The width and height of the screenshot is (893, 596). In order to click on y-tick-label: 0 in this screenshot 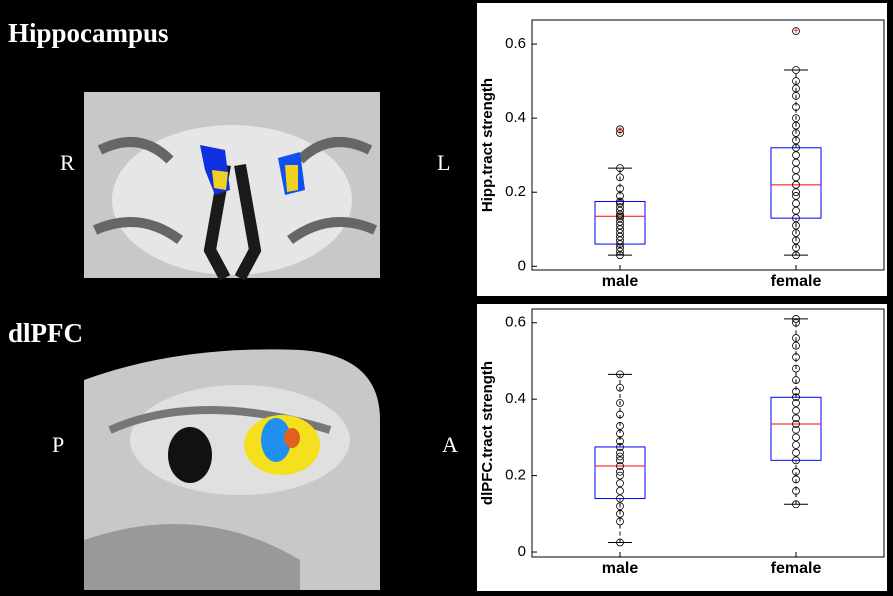, I will do `click(522, 265)`.